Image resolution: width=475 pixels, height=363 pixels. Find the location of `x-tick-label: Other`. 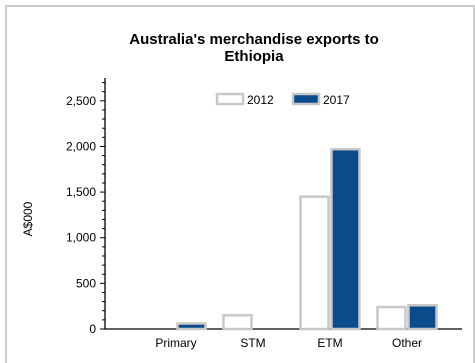

x-tick-label: Other is located at coordinates (407, 343).